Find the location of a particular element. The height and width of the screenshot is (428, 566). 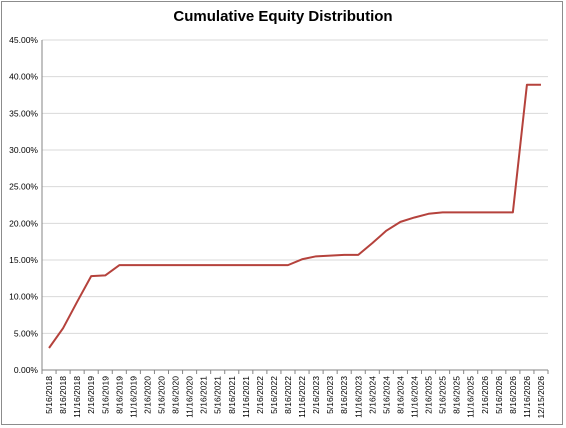

x-tick-label: 8/16/2022 is located at coordinates (288, 395).